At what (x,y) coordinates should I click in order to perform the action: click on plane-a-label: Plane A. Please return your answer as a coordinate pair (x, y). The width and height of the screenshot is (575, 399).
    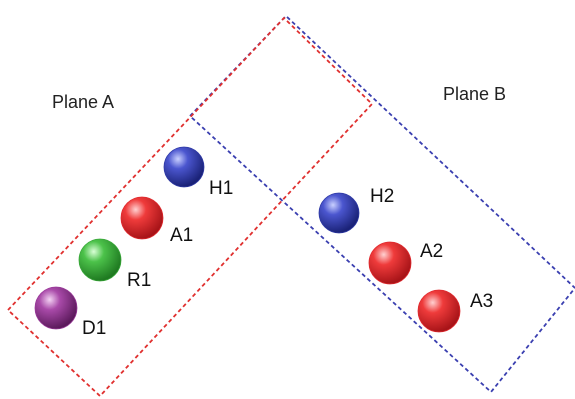
    Looking at the image, I should click on (83, 102).